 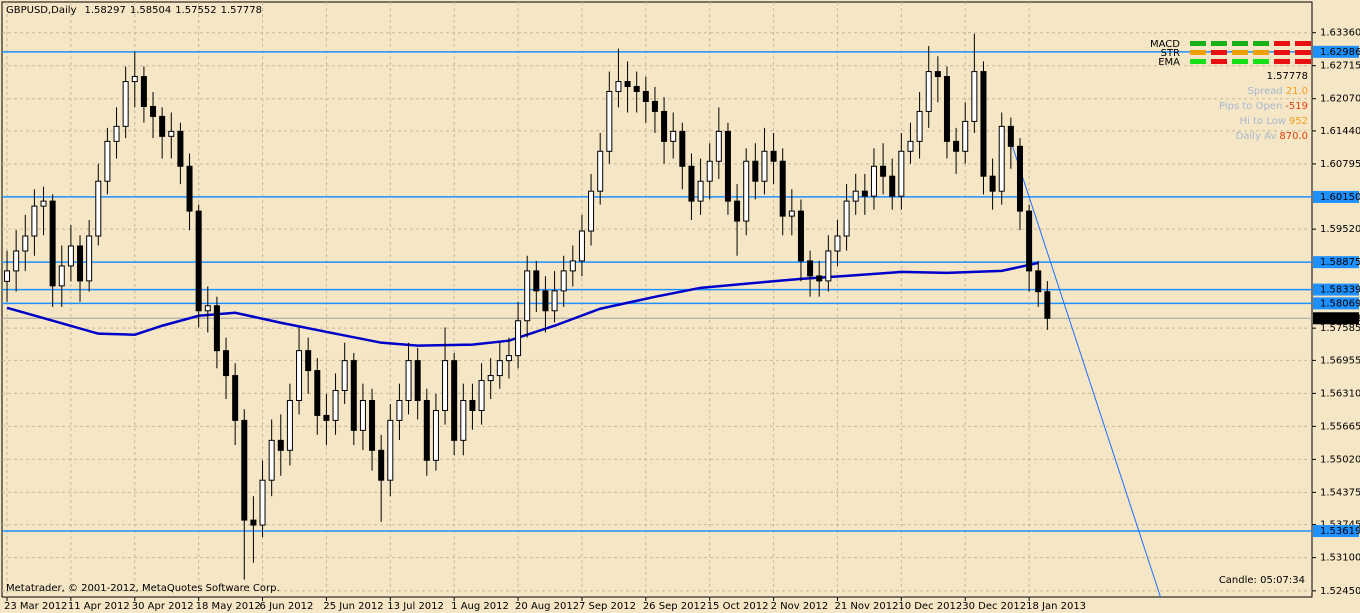 What do you see at coordinates (1278, 91) in the screenshot?
I see `stat: Spread 21.0` at bounding box center [1278, 91].